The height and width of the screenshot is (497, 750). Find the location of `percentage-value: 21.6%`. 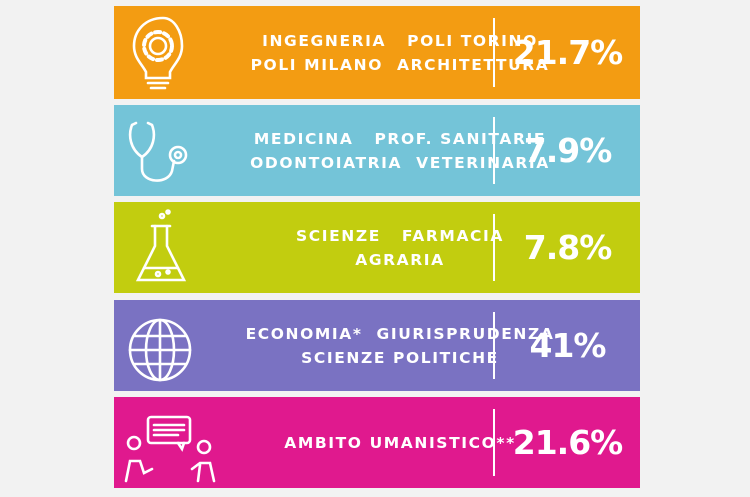

percentage-value: 21.6% is located at coordinates (568, 442).